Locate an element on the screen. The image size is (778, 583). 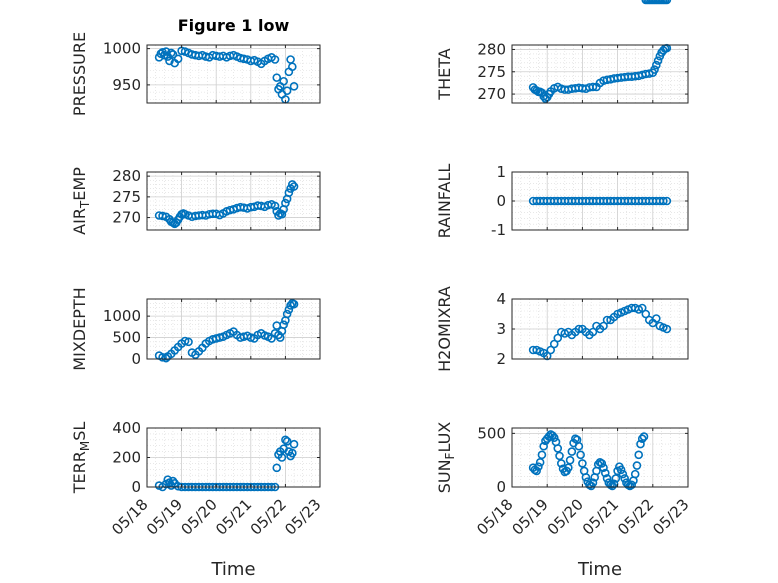
y-axis-label: PRESSURE is located at coordinates (79, 74).